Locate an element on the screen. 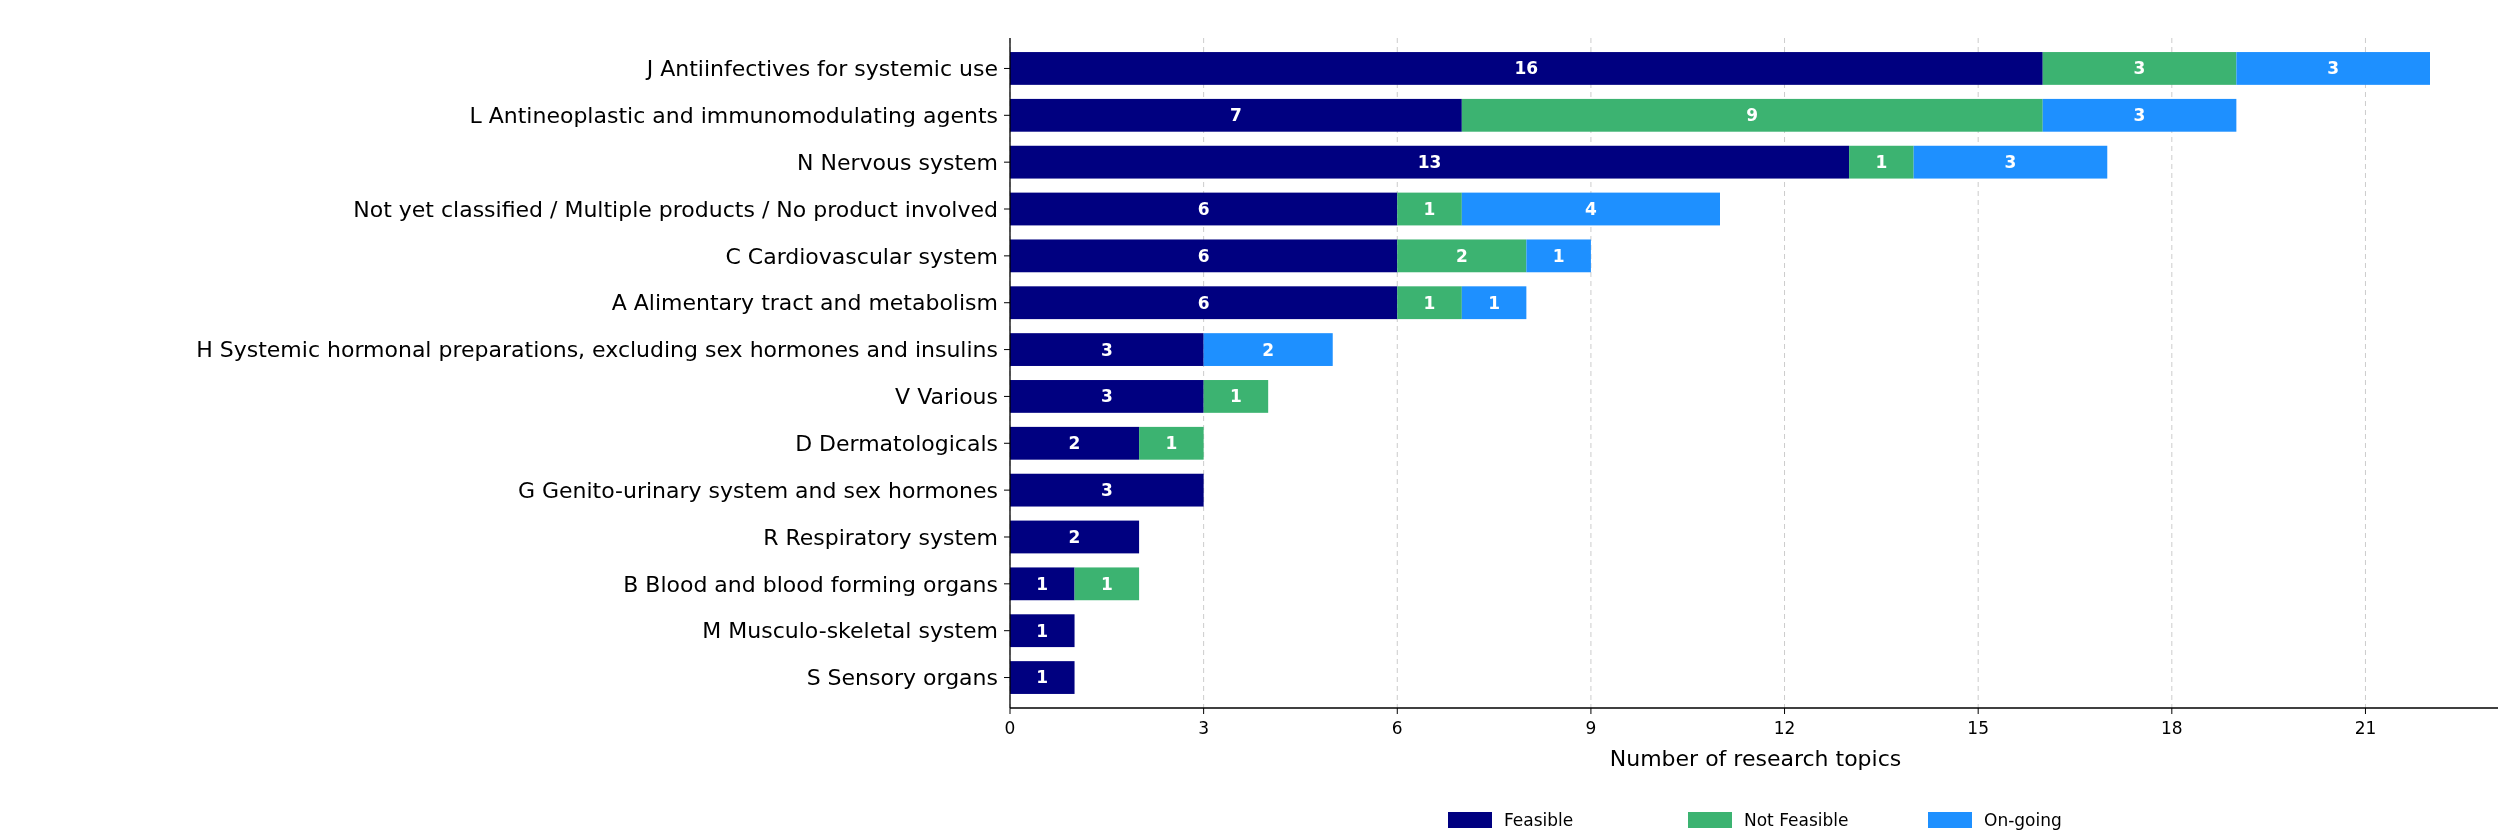 The height and width of the screenshot is (836, 2506). data-label: 9 is located at coordinates (1752, 115).